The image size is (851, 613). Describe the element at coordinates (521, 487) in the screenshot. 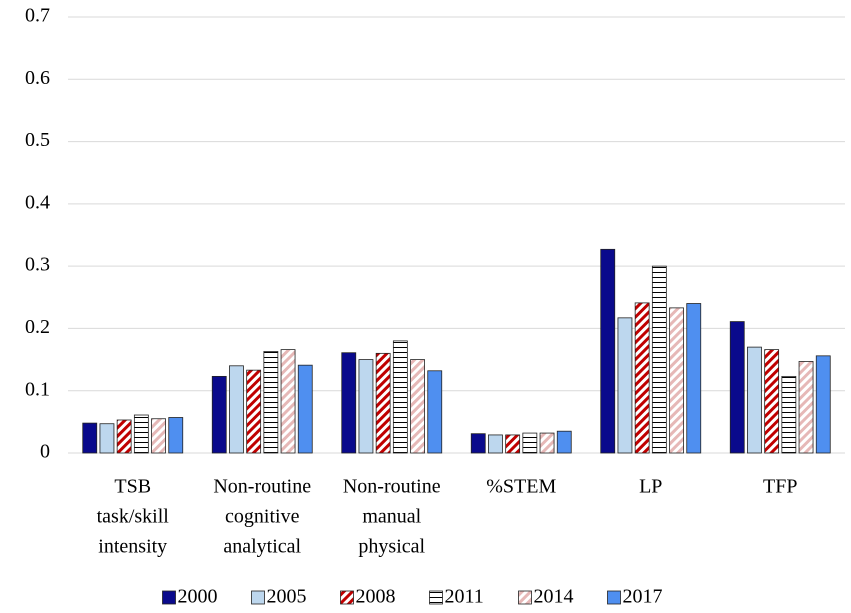

I see `x-tick-label: %STEM` at that location.